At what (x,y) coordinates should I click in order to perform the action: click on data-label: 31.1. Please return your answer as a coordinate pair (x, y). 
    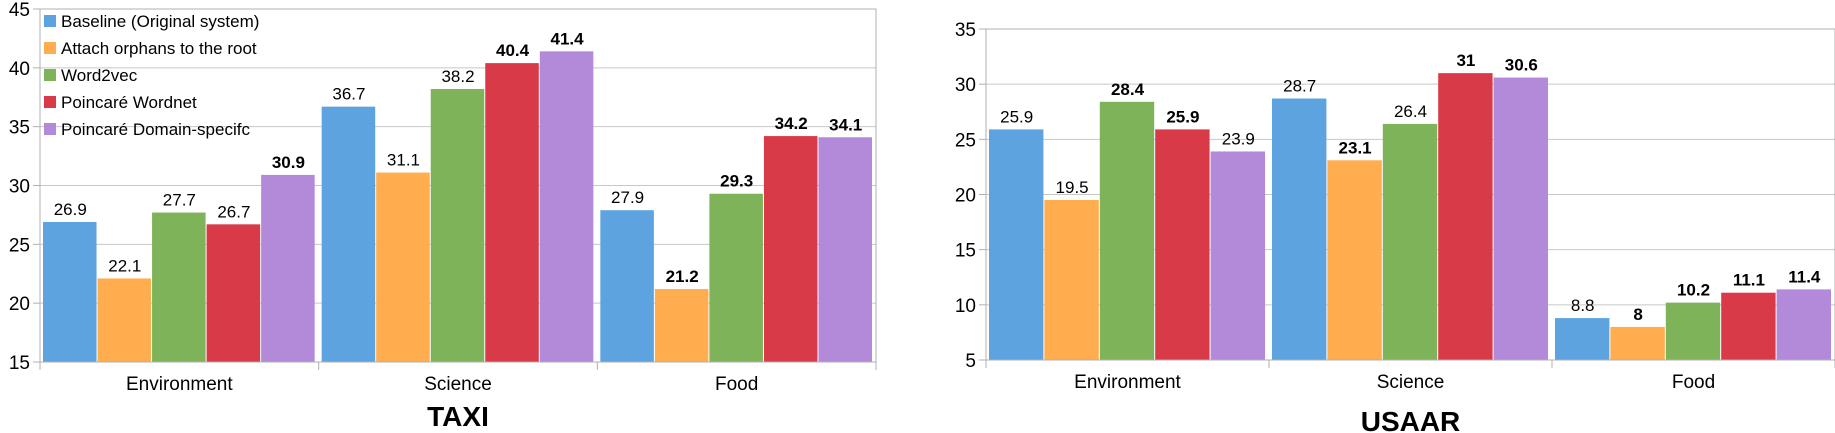
    Looking at the image, I should click on (403, 160).